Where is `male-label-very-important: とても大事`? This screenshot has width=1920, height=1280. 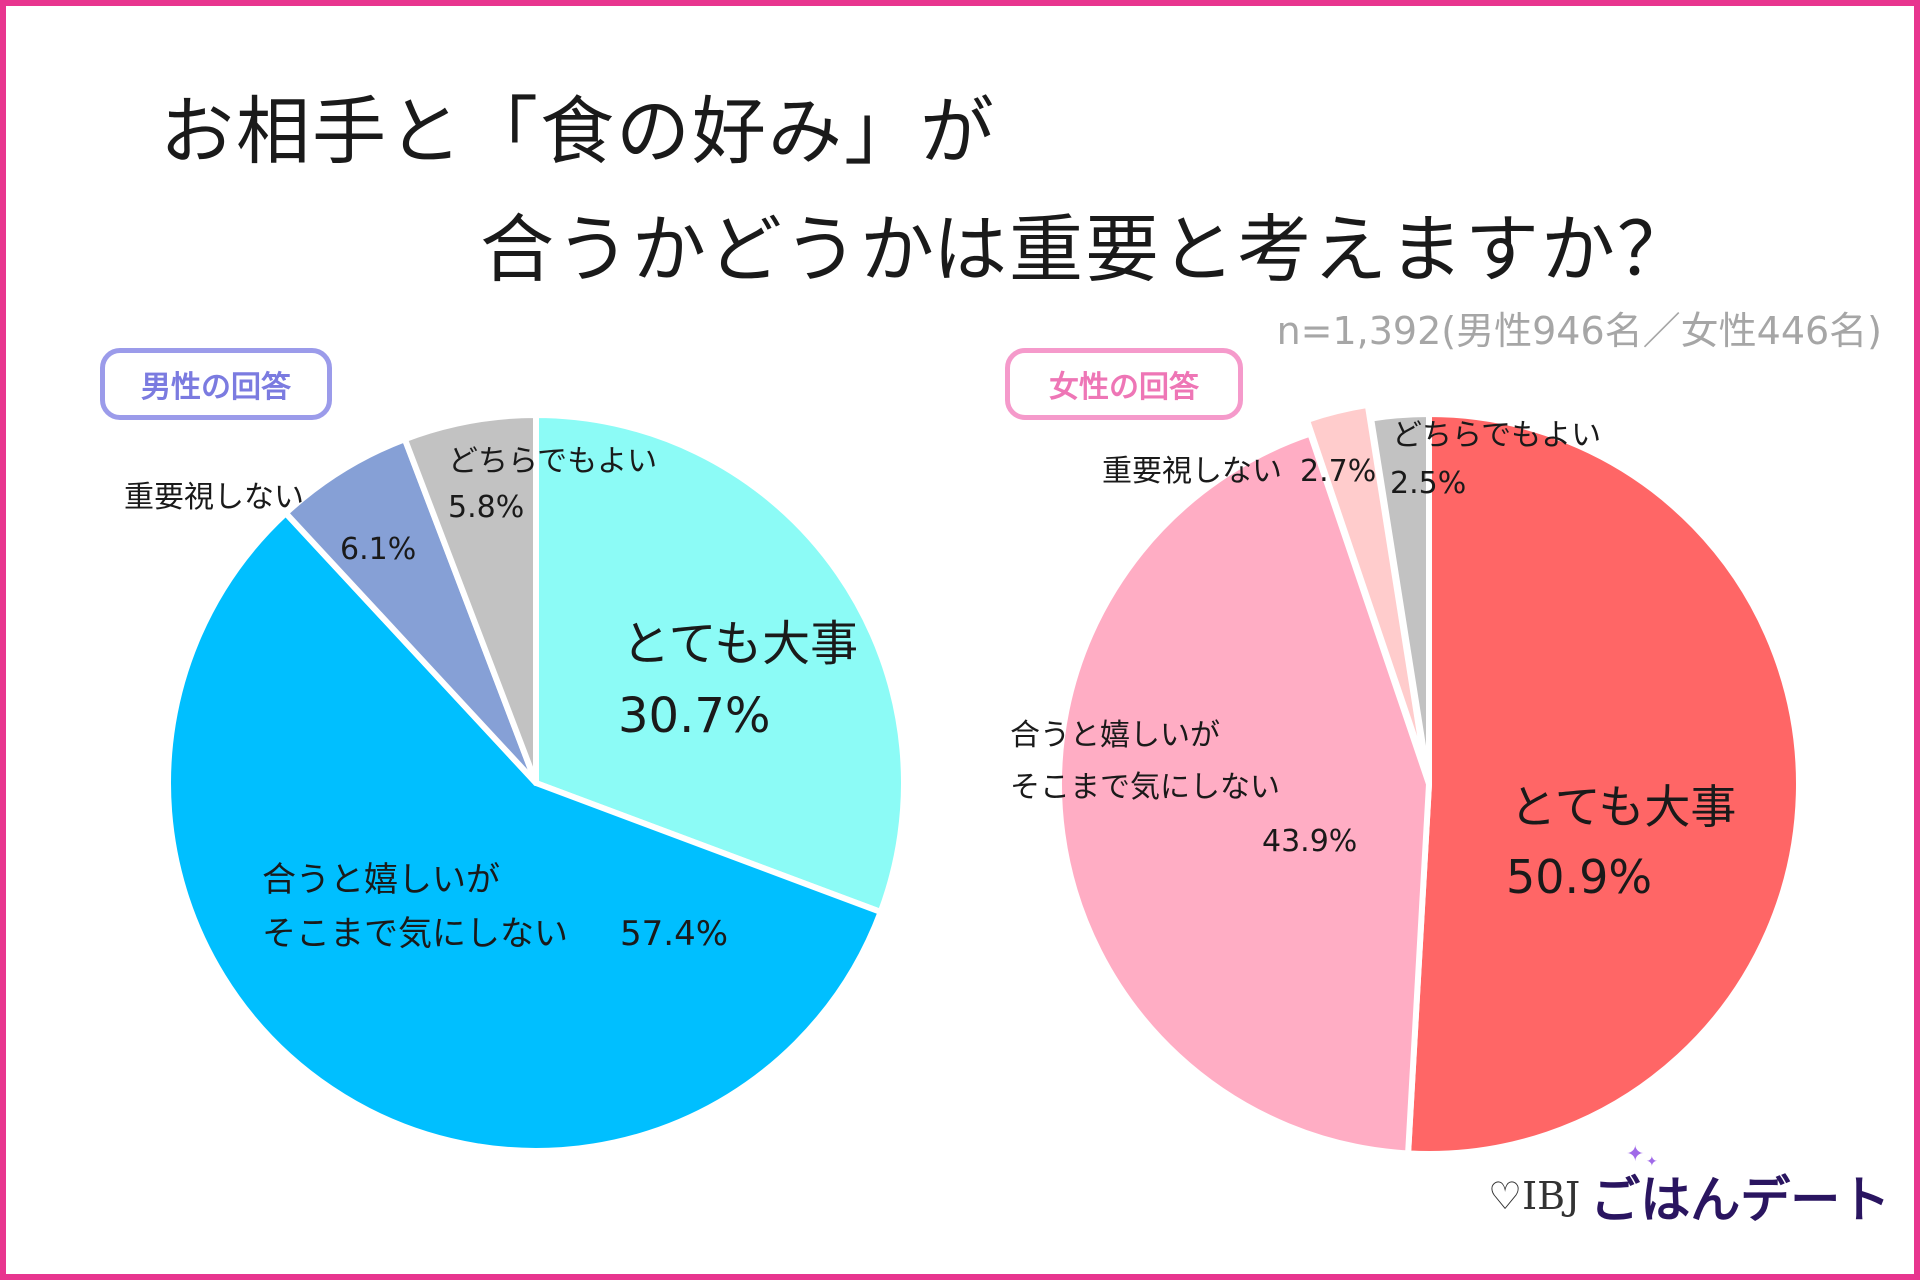 male-label-very-important: とても大事 is located at coordinates (740, 644).